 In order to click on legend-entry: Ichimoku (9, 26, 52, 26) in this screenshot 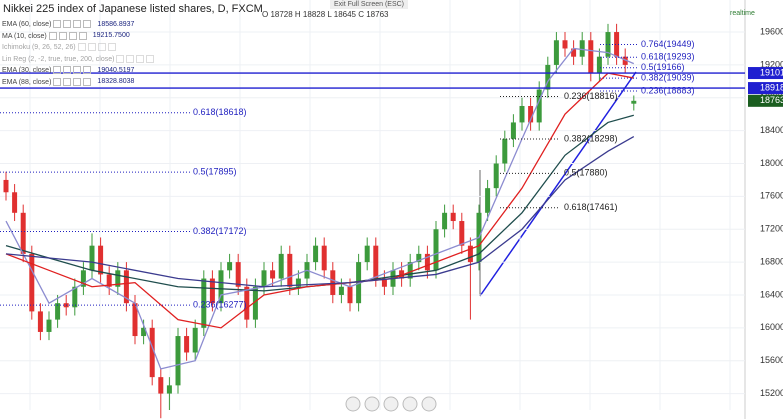, I will do `click(59, 47)`.